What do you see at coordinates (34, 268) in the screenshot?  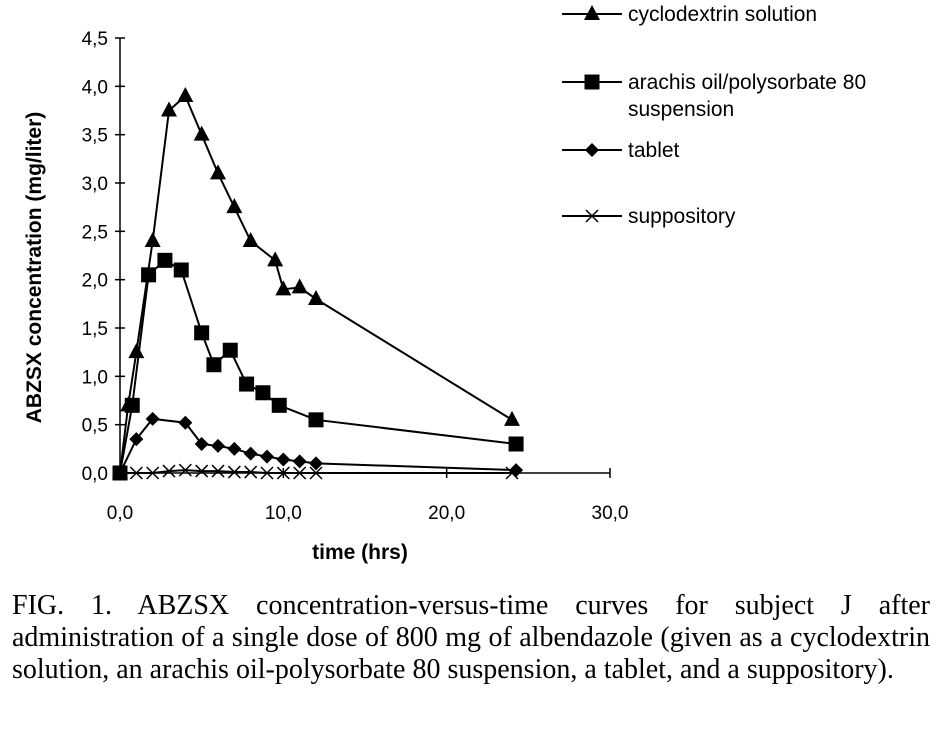 I see `y-axis-label: ABZSX concentration (mg/liter)` at bounding box center [34, 268].